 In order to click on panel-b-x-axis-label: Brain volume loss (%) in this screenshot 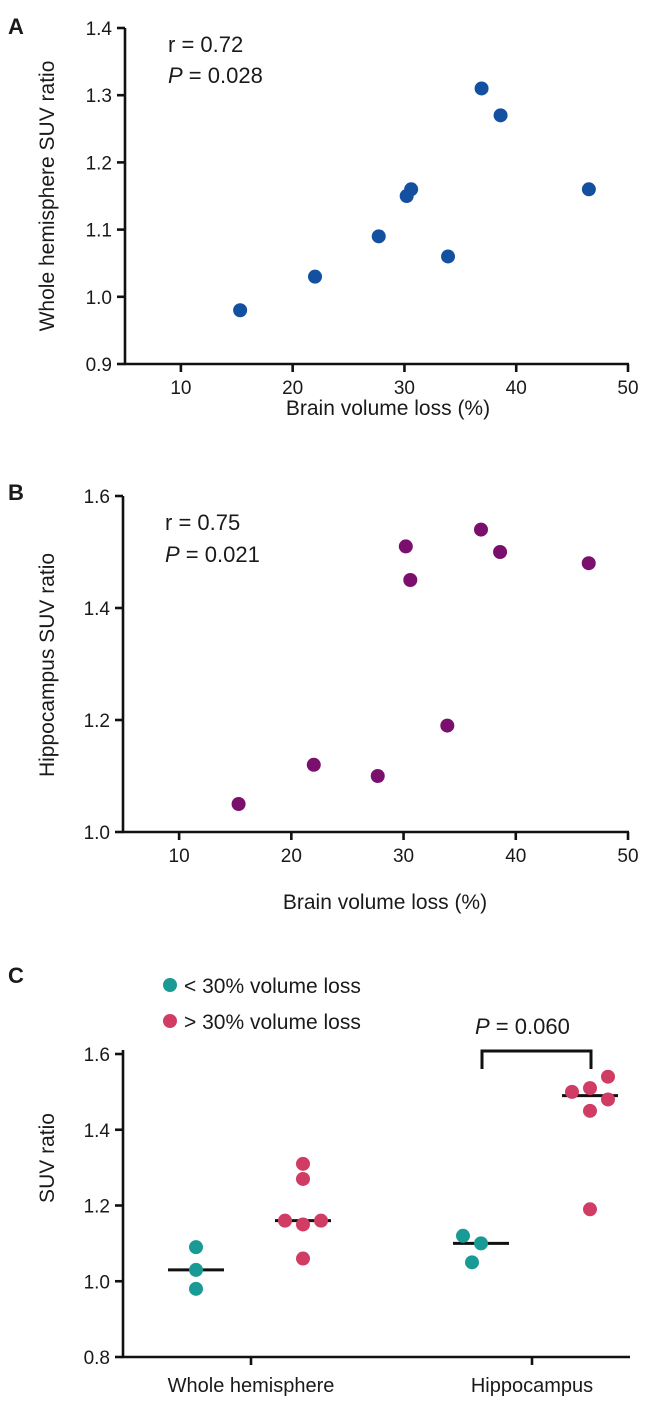, I will do `click(385, 902)`.